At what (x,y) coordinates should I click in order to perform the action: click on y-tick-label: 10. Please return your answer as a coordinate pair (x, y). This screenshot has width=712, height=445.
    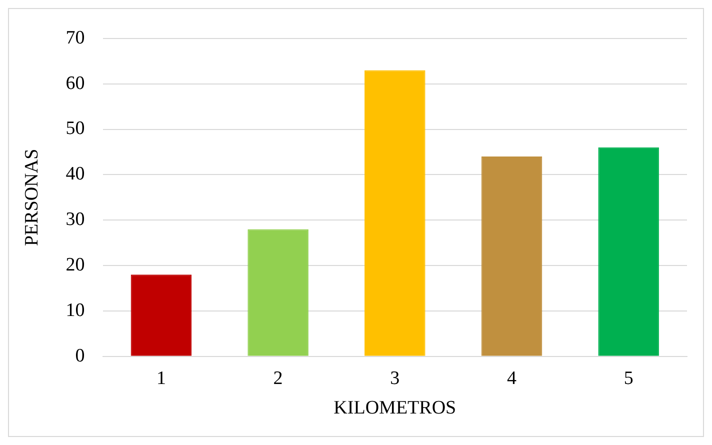
    Looking at the image, I should click on (75, 310).